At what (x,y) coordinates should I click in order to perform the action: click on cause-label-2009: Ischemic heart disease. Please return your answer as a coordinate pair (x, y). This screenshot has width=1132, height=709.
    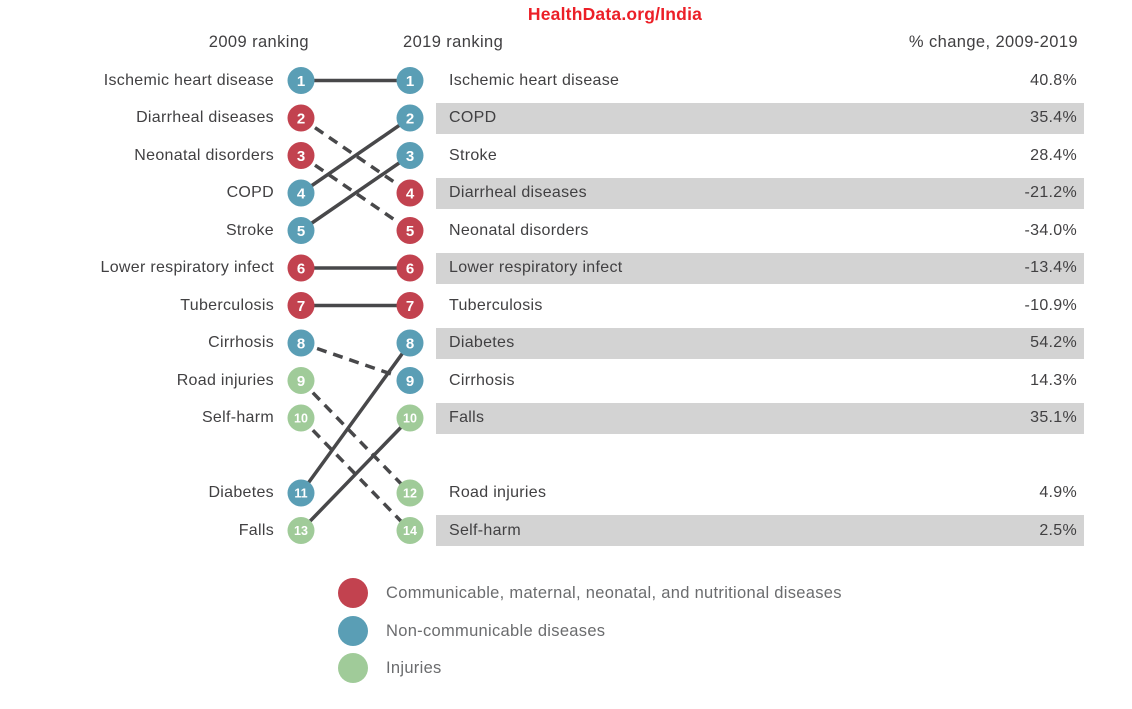
    Looking at the image, I should click on (188, 80).